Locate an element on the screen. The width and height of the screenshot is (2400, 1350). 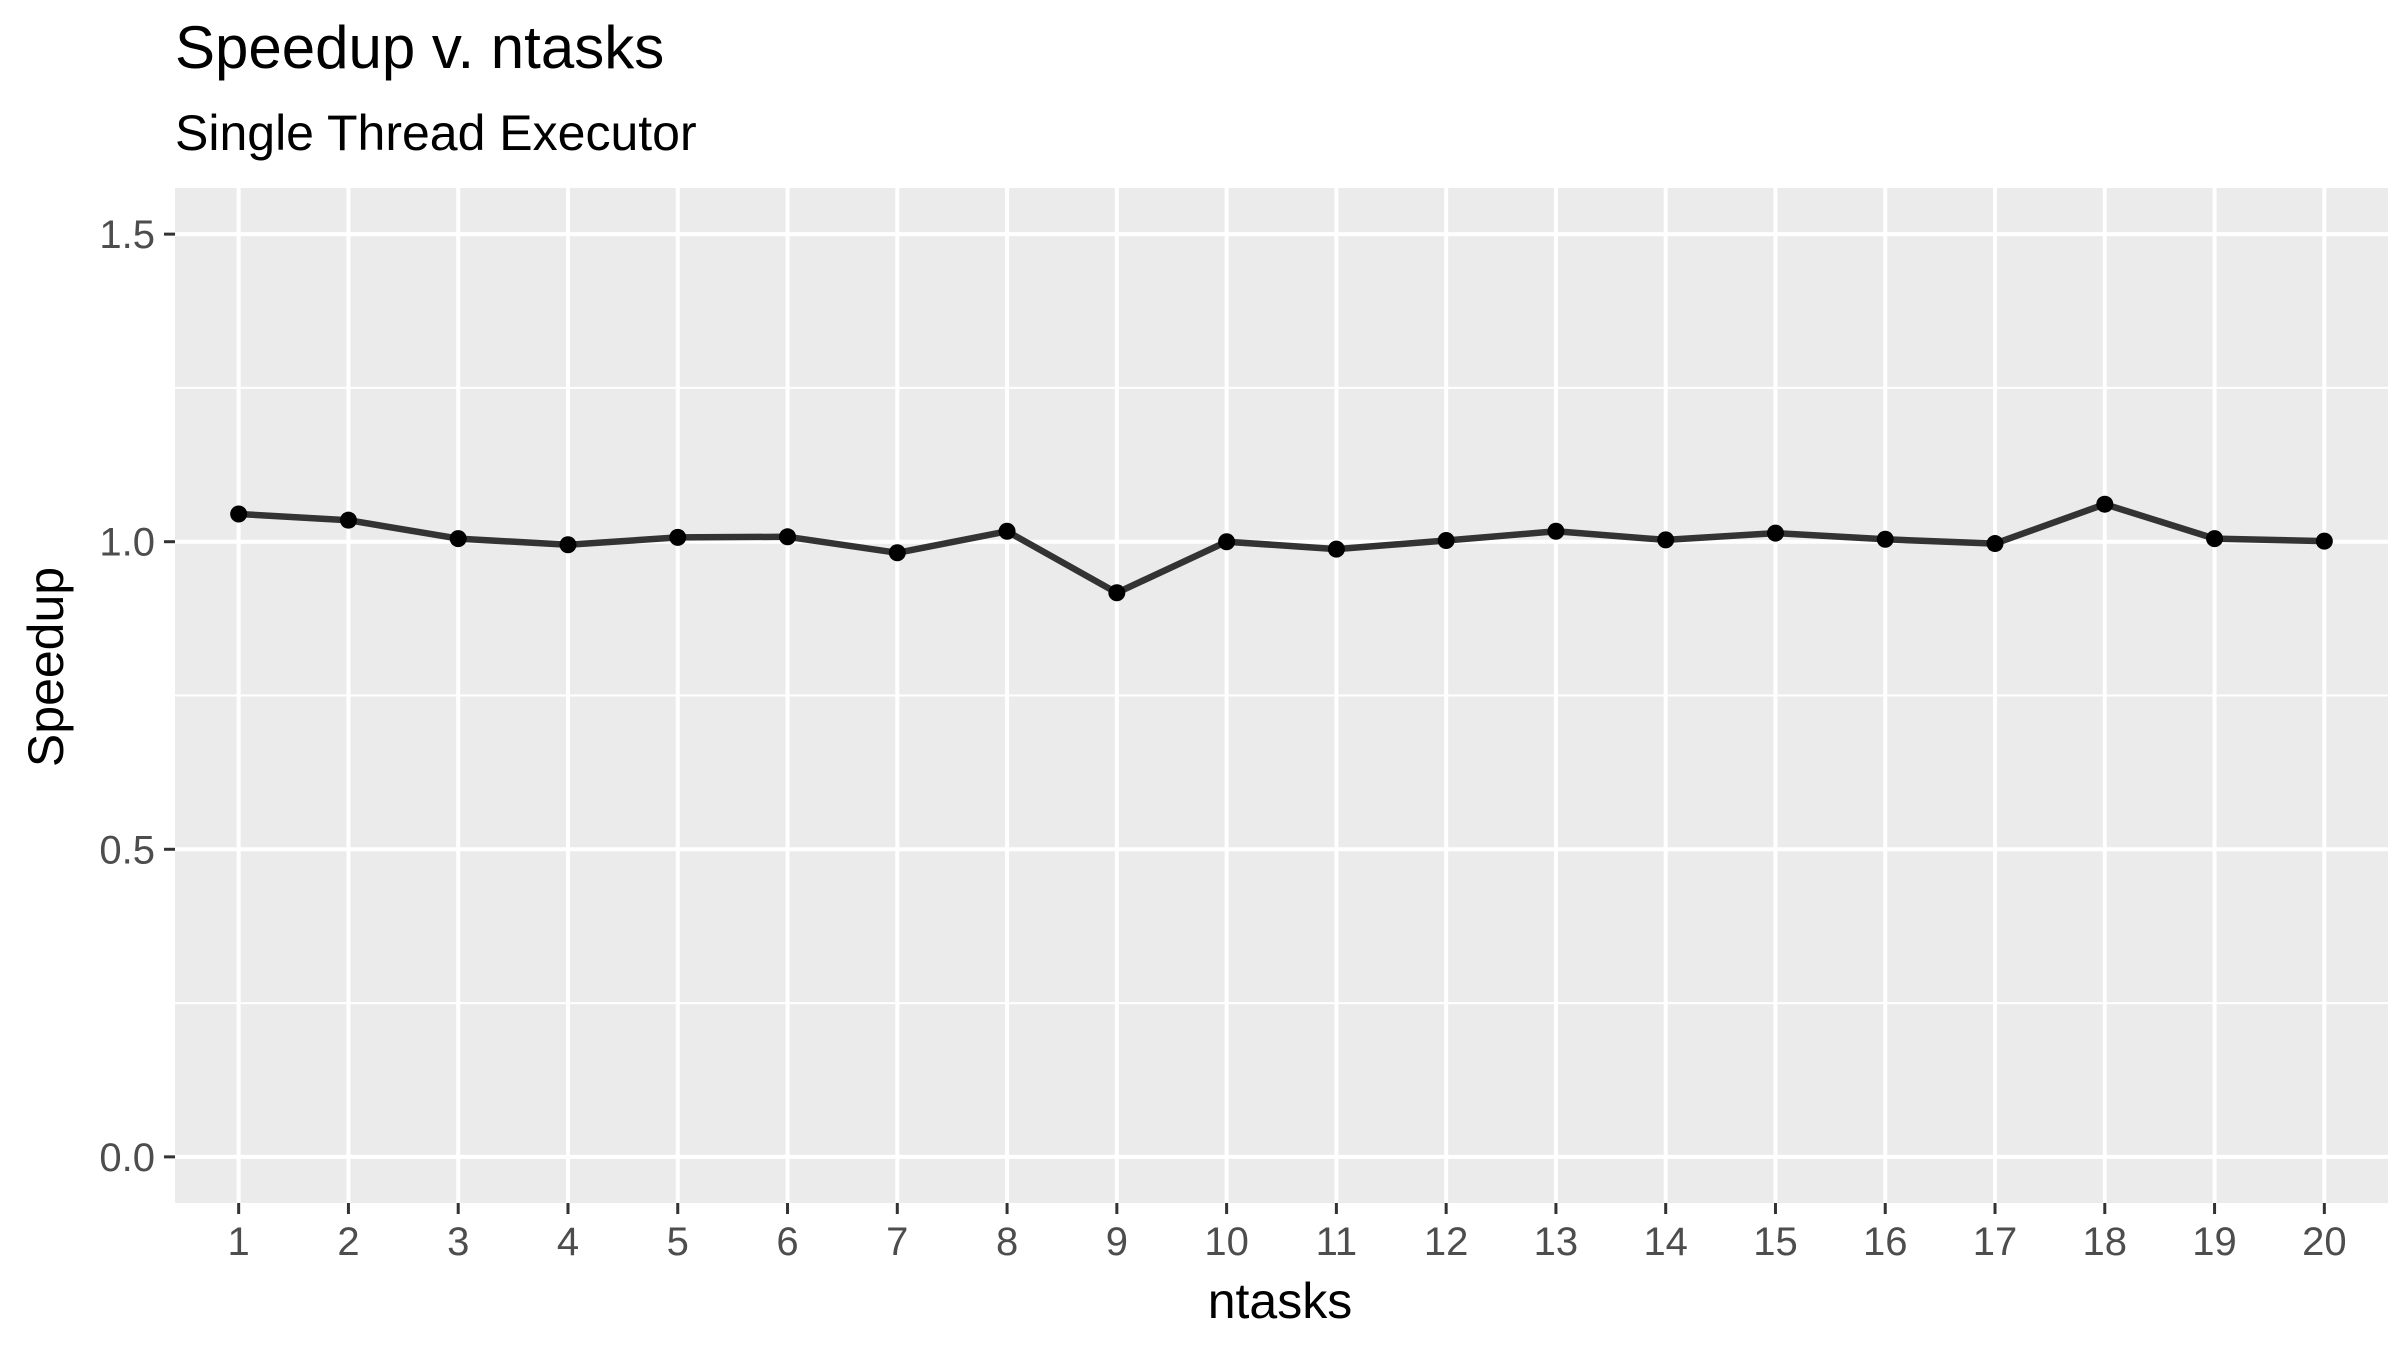
y-tick-label: 1.5 is located at coordinates (127, 235).